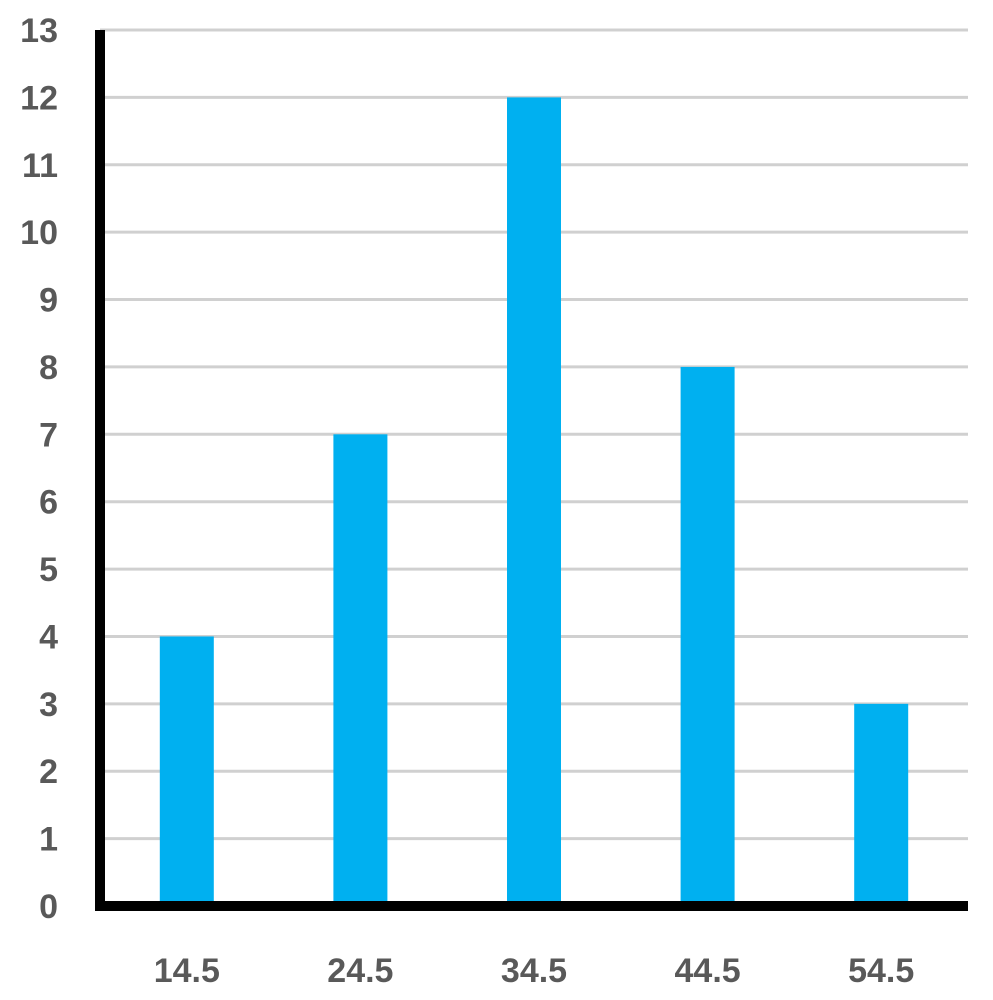  Describe the element at coordinates (48, 368) in the screenshot. I see `y-tick-label: 8` at that location.